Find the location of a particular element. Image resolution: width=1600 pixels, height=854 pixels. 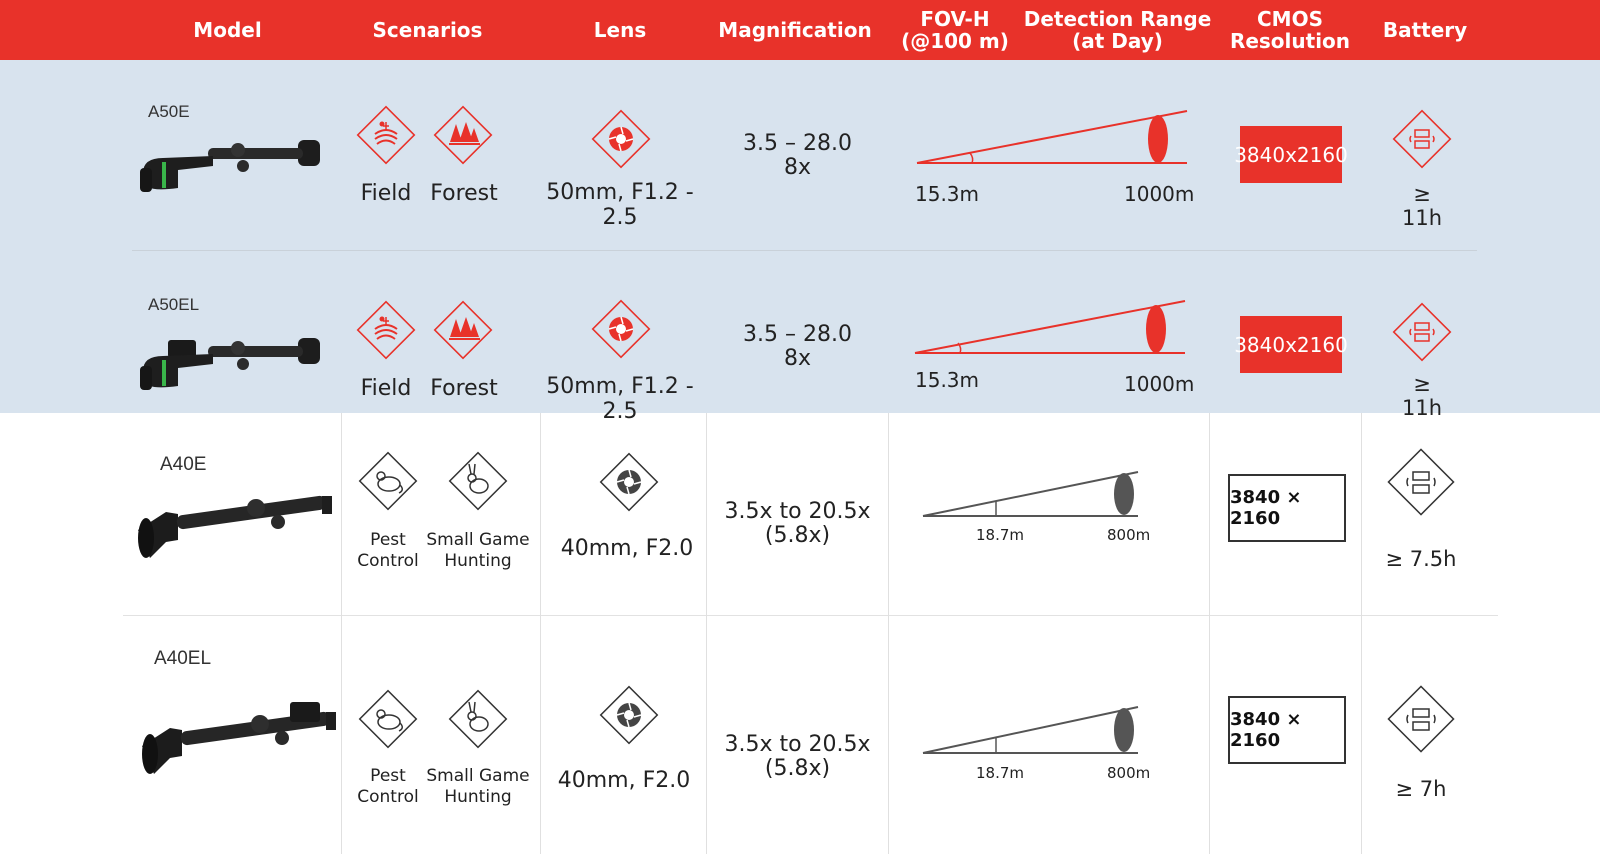

header-fov: FOV-H (@100 m) is located at coordinates (955, 30).